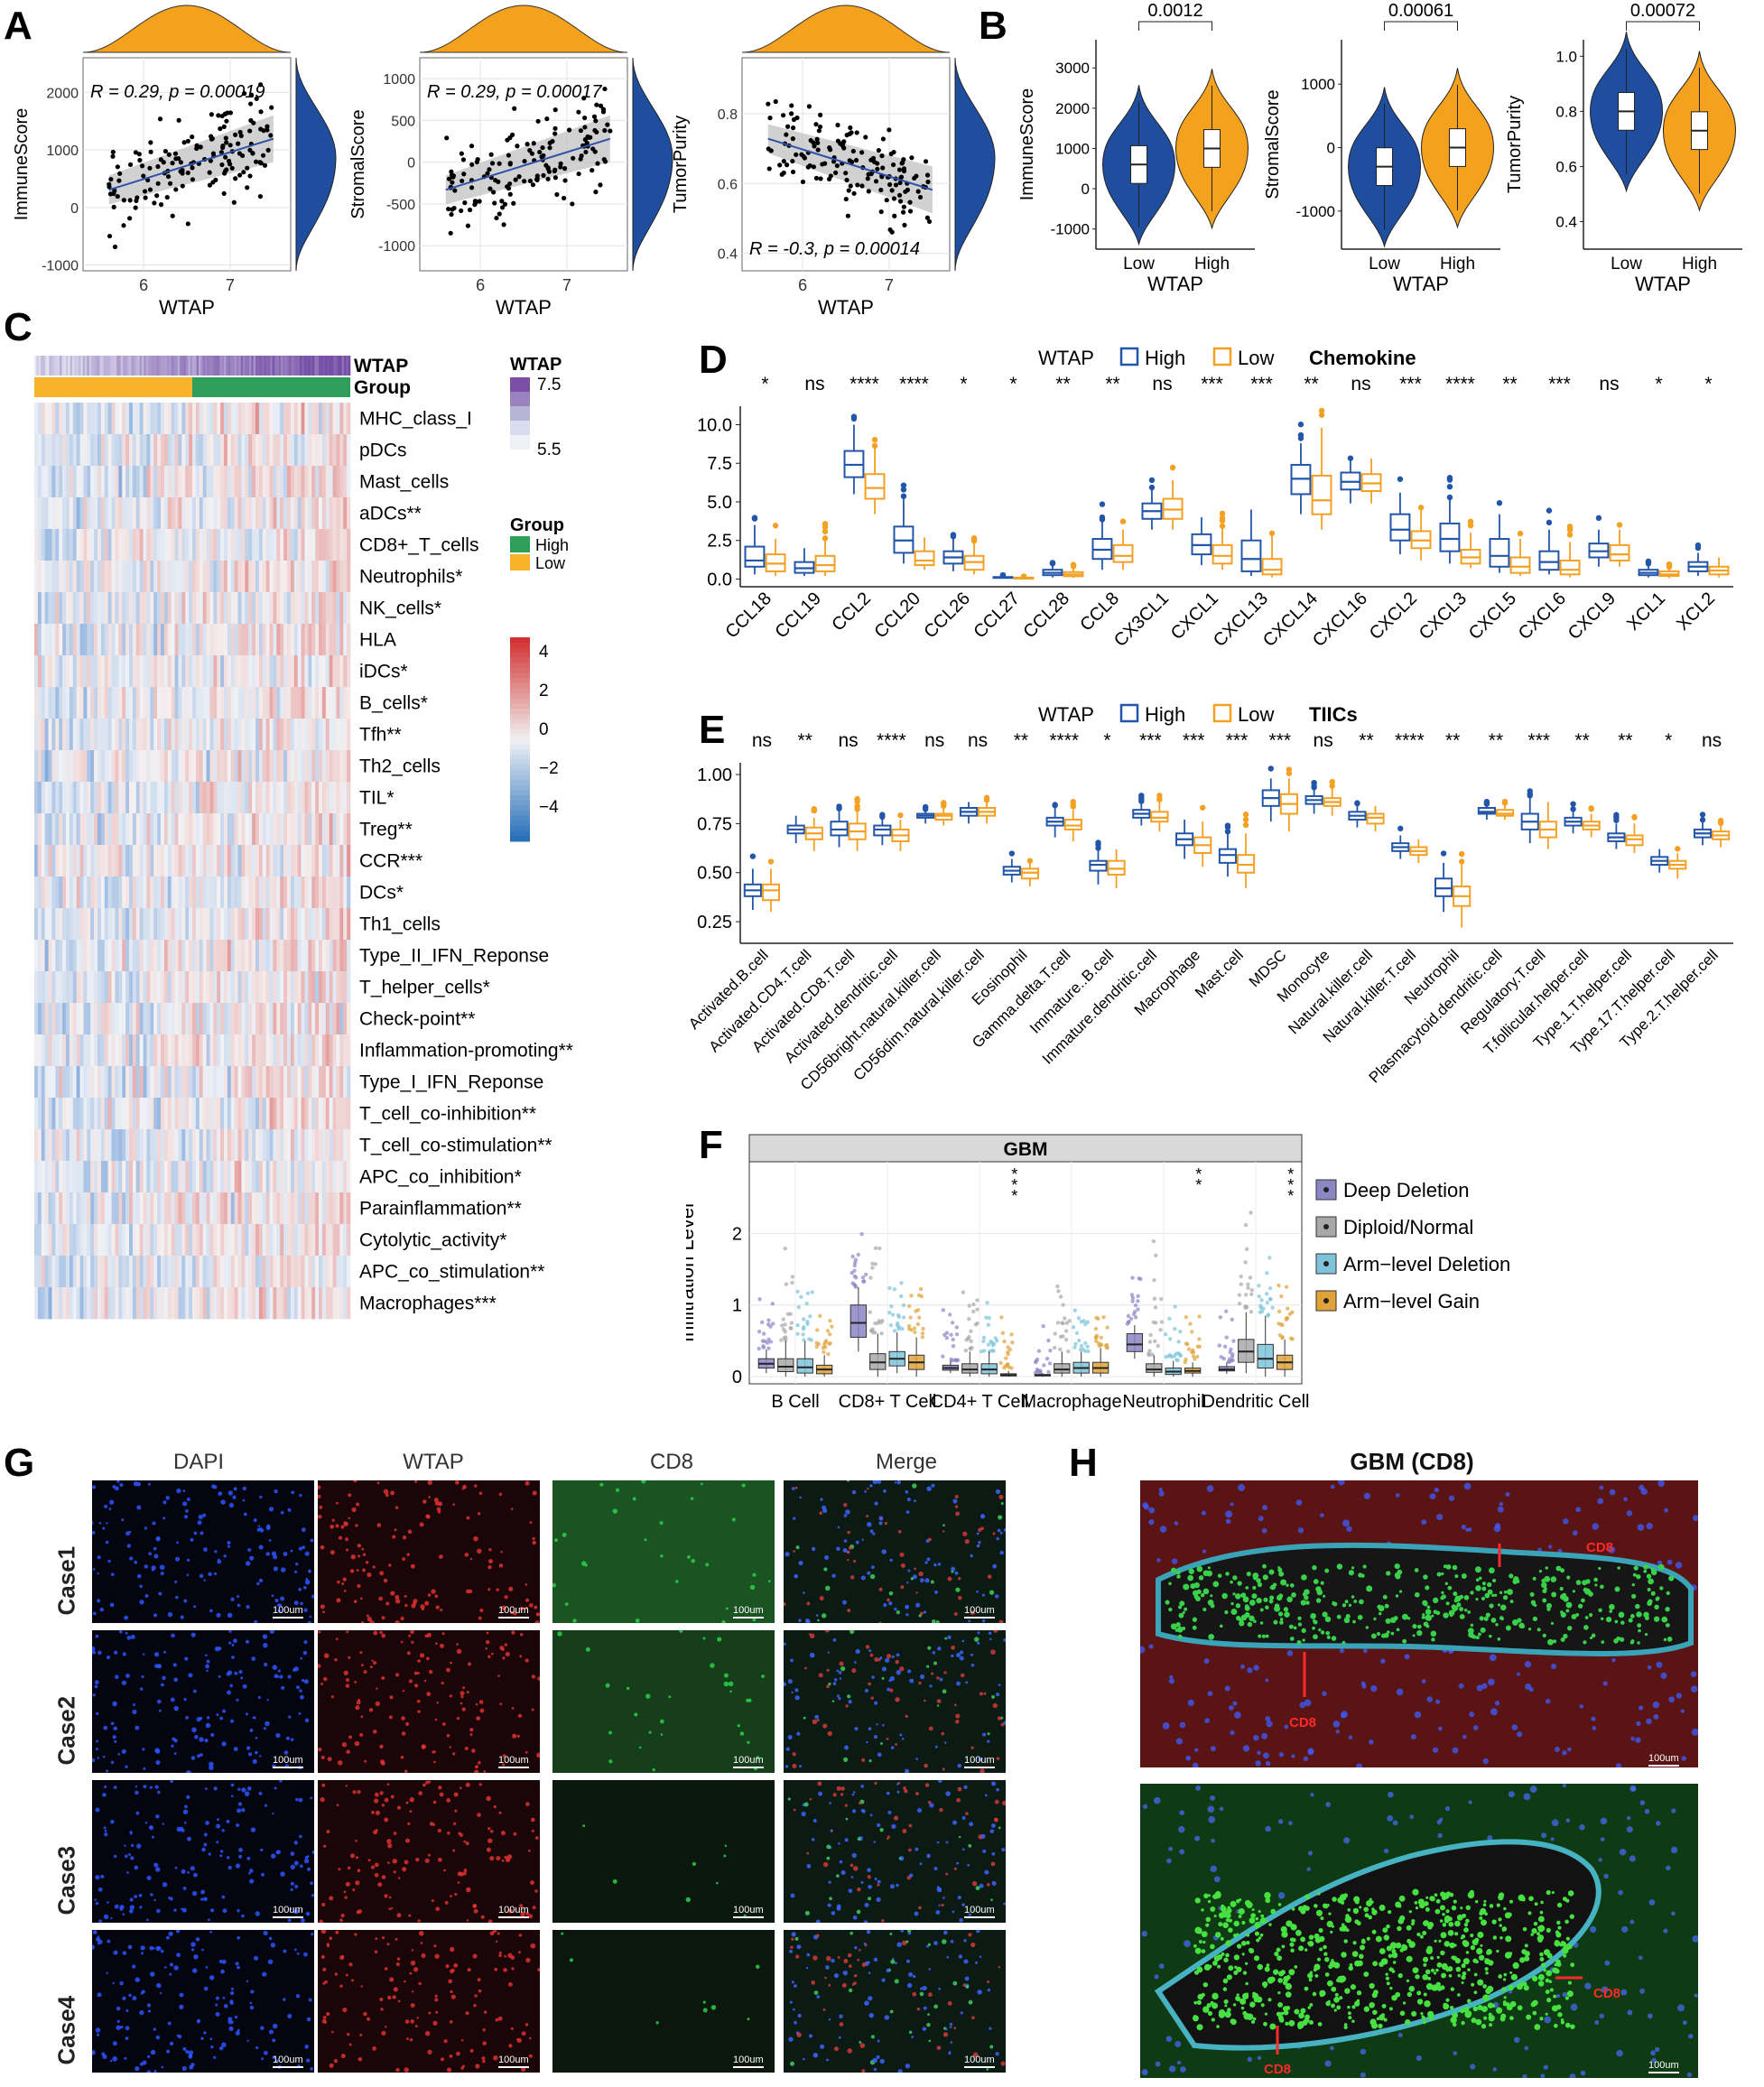 Image resolution: width=1764 pixels, height=2087 pixels. What do you see at coordinates (1052, 563) in the screenshot?
I see `outlier` at bounding box center [1052, 563].